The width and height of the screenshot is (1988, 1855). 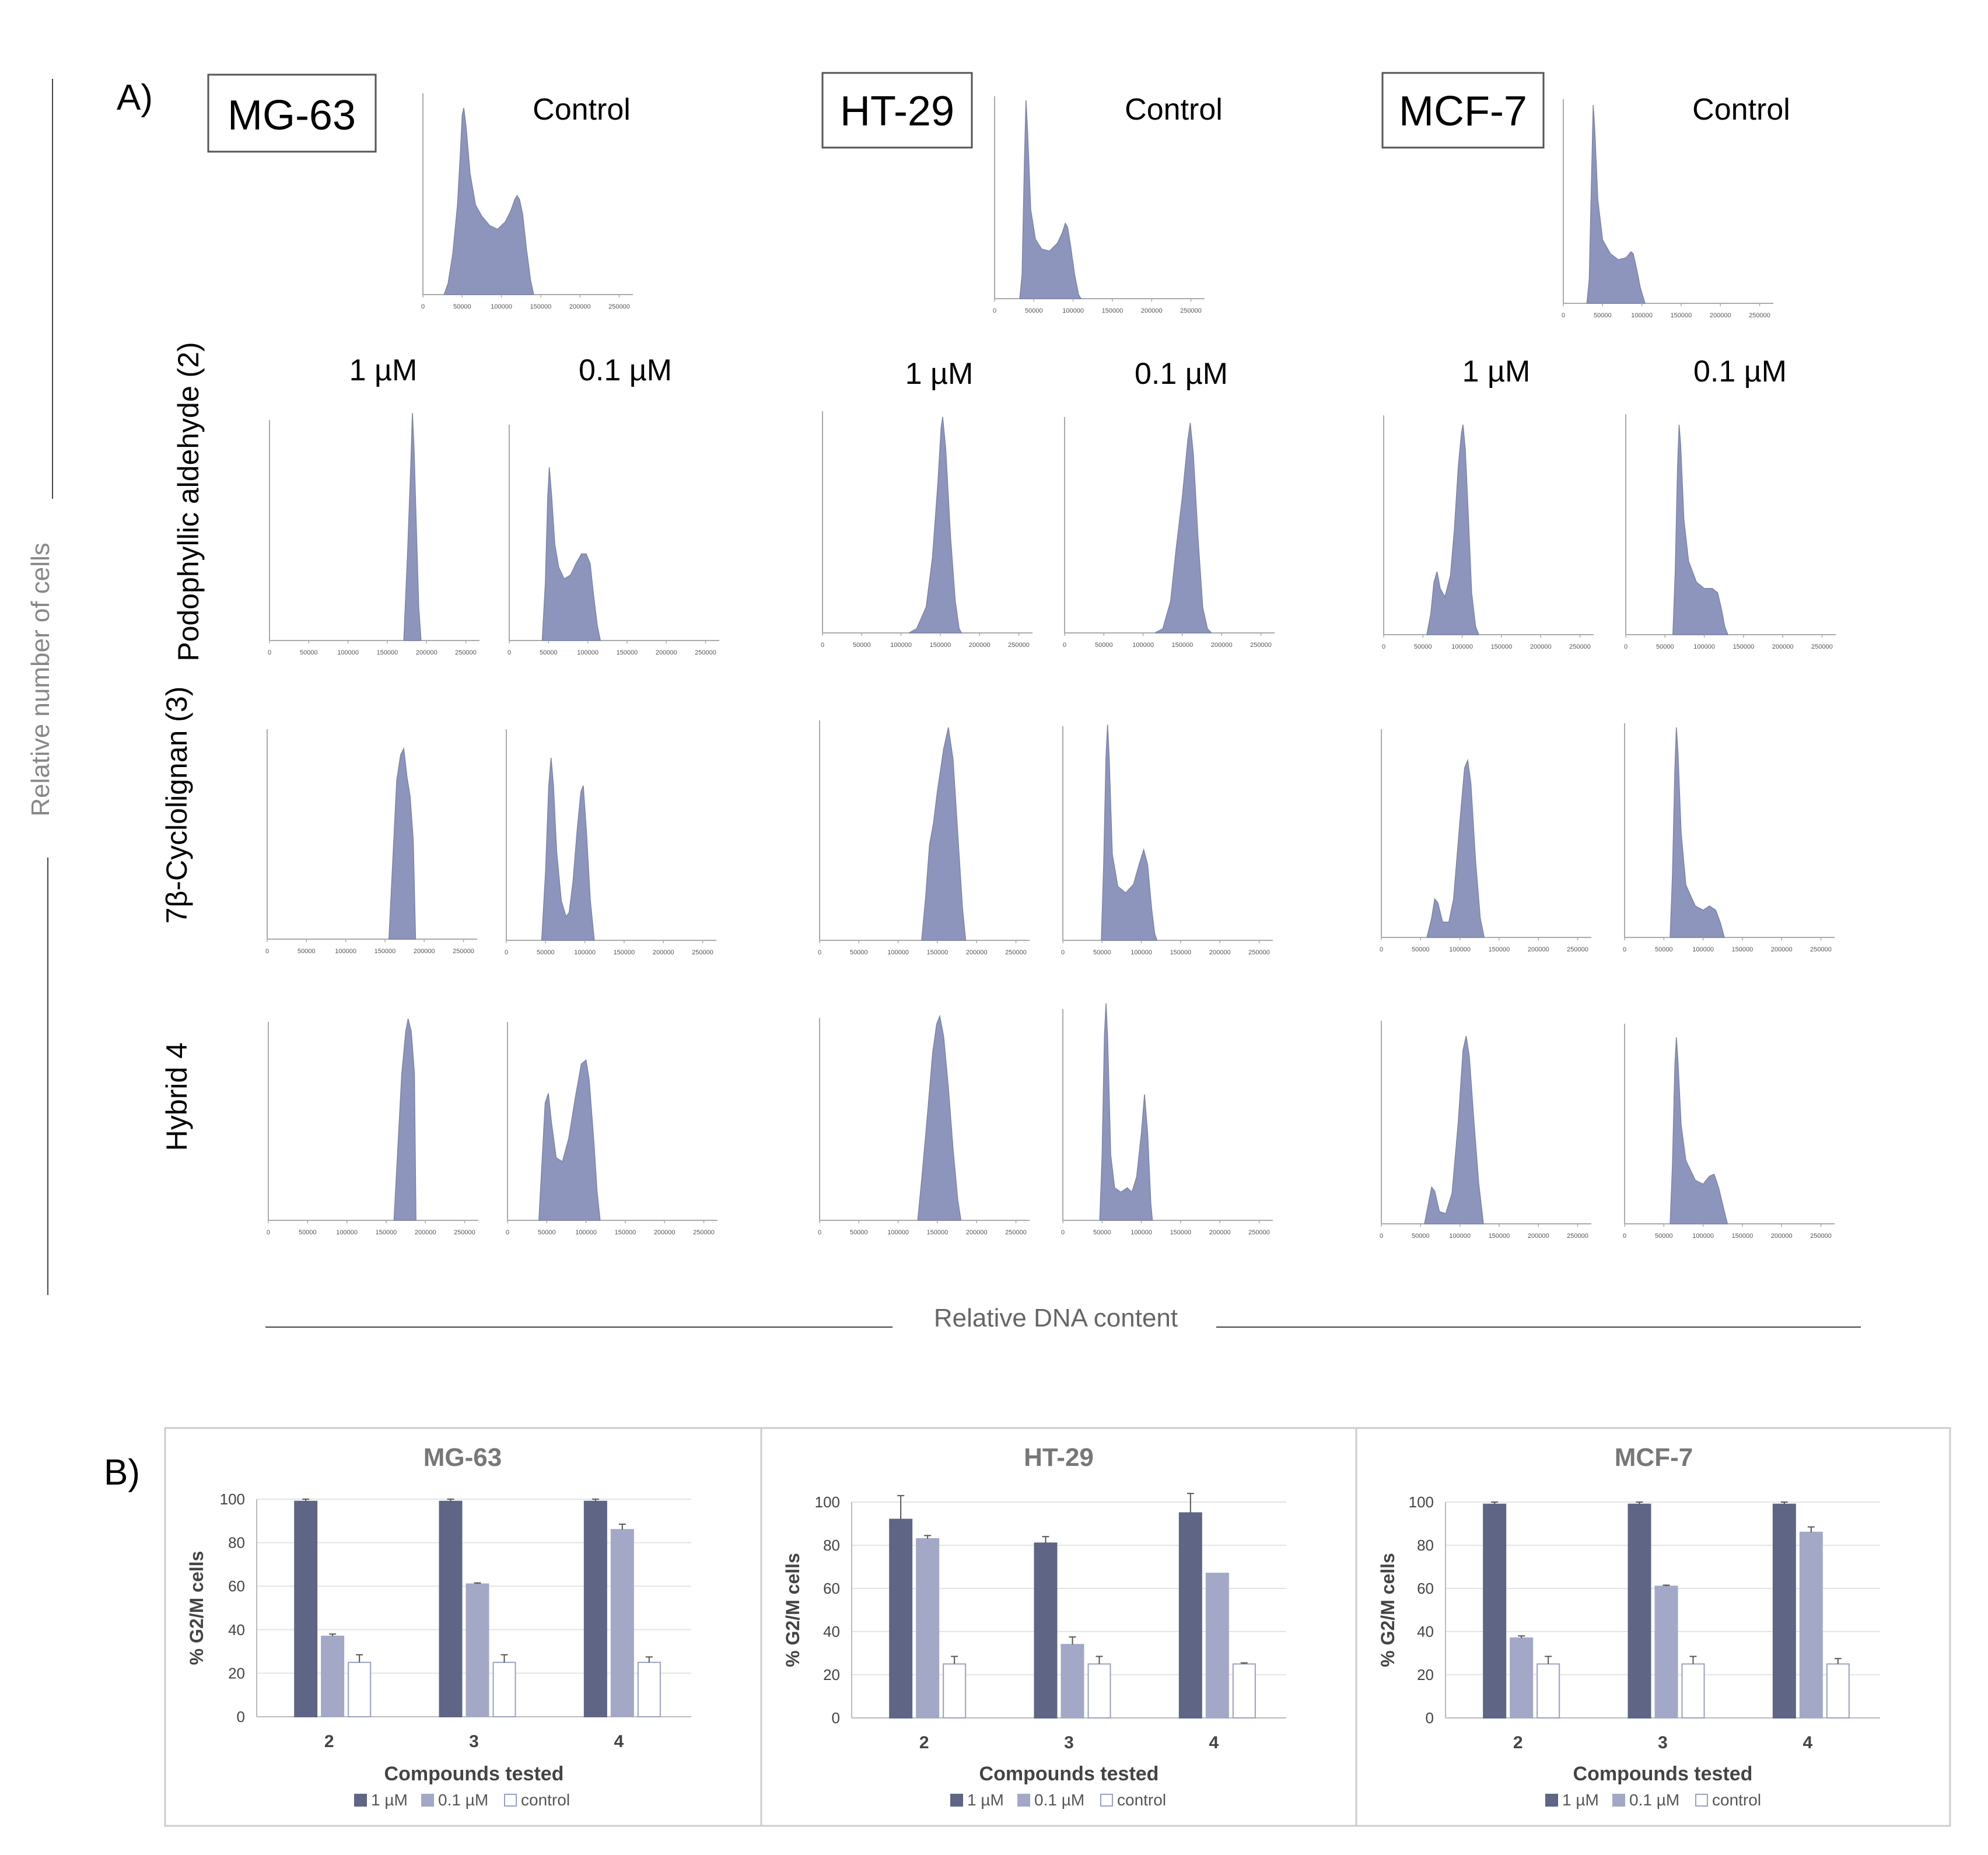 I want to click on x-axis-label: Relative DNA content, so click(x=1056, y=1318).